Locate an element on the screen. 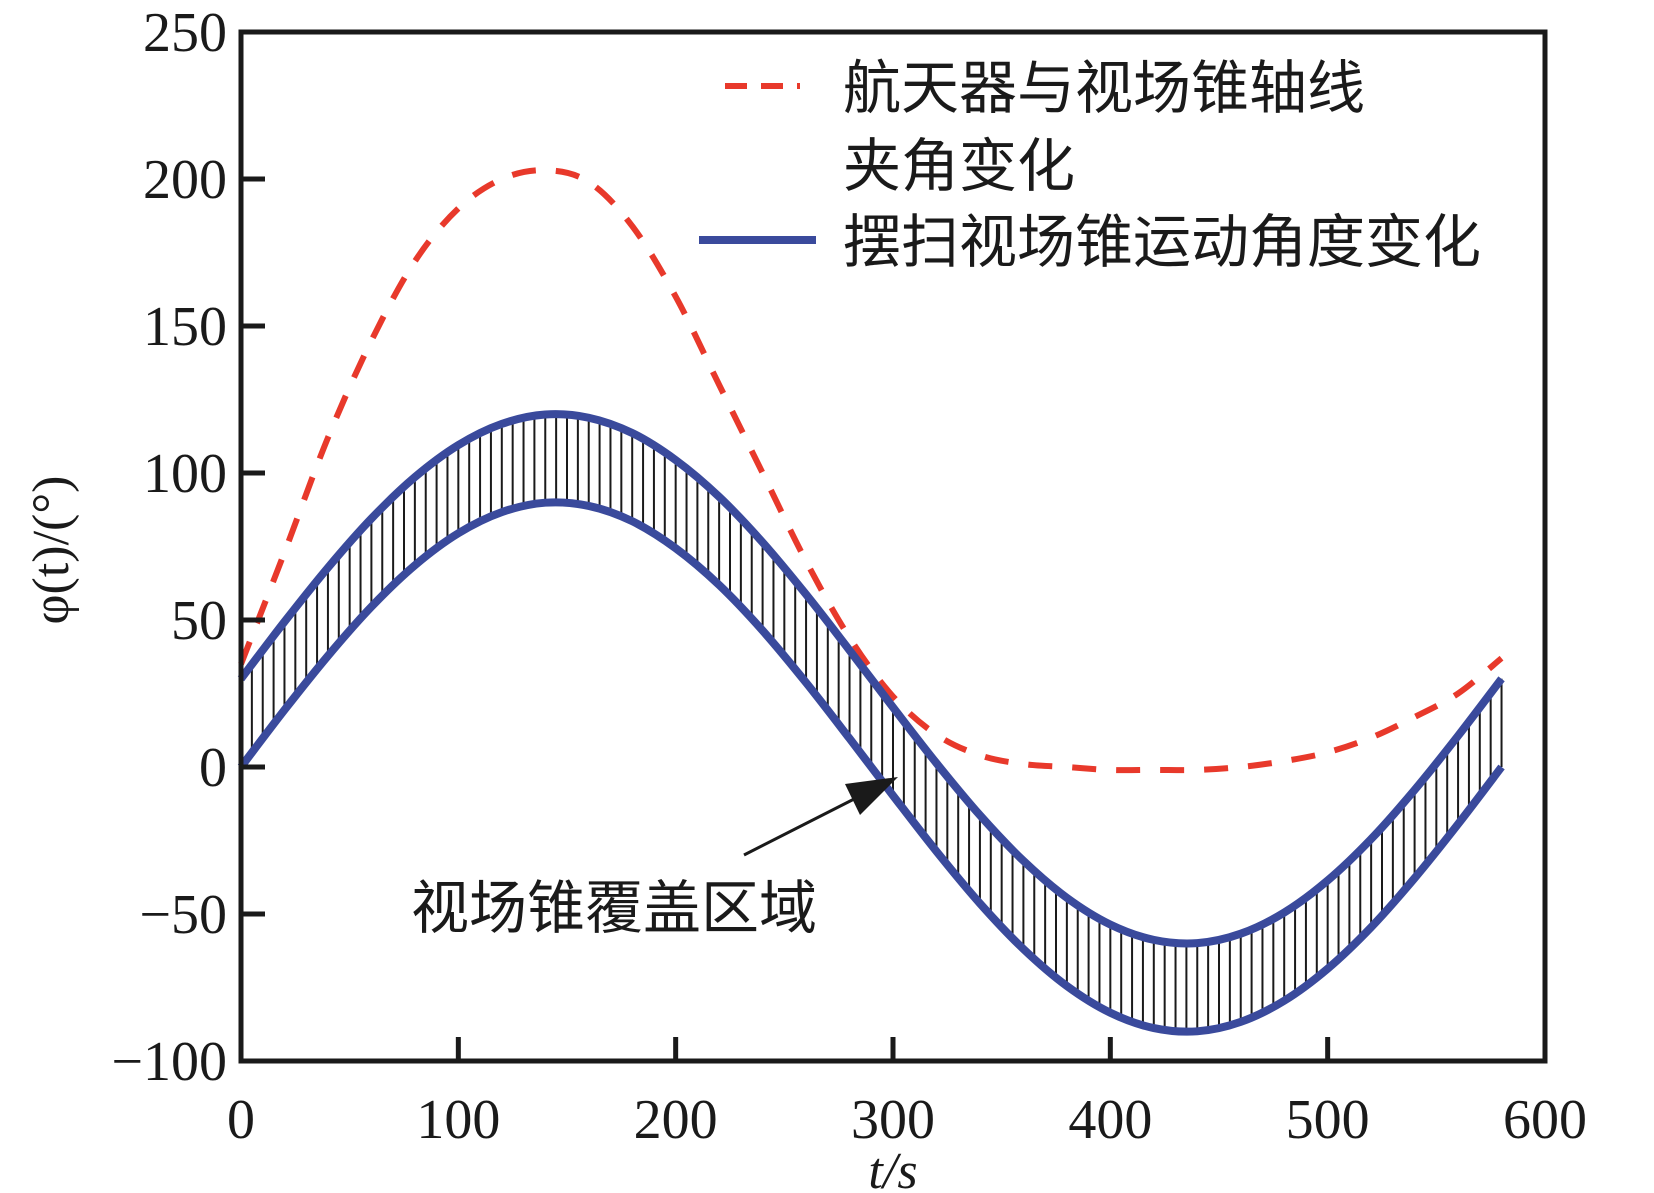  legend: 航天器与视场锥轴线 夹角变化 摆扫视场锥运动角度变化 is located at coordinates (1090, 165).